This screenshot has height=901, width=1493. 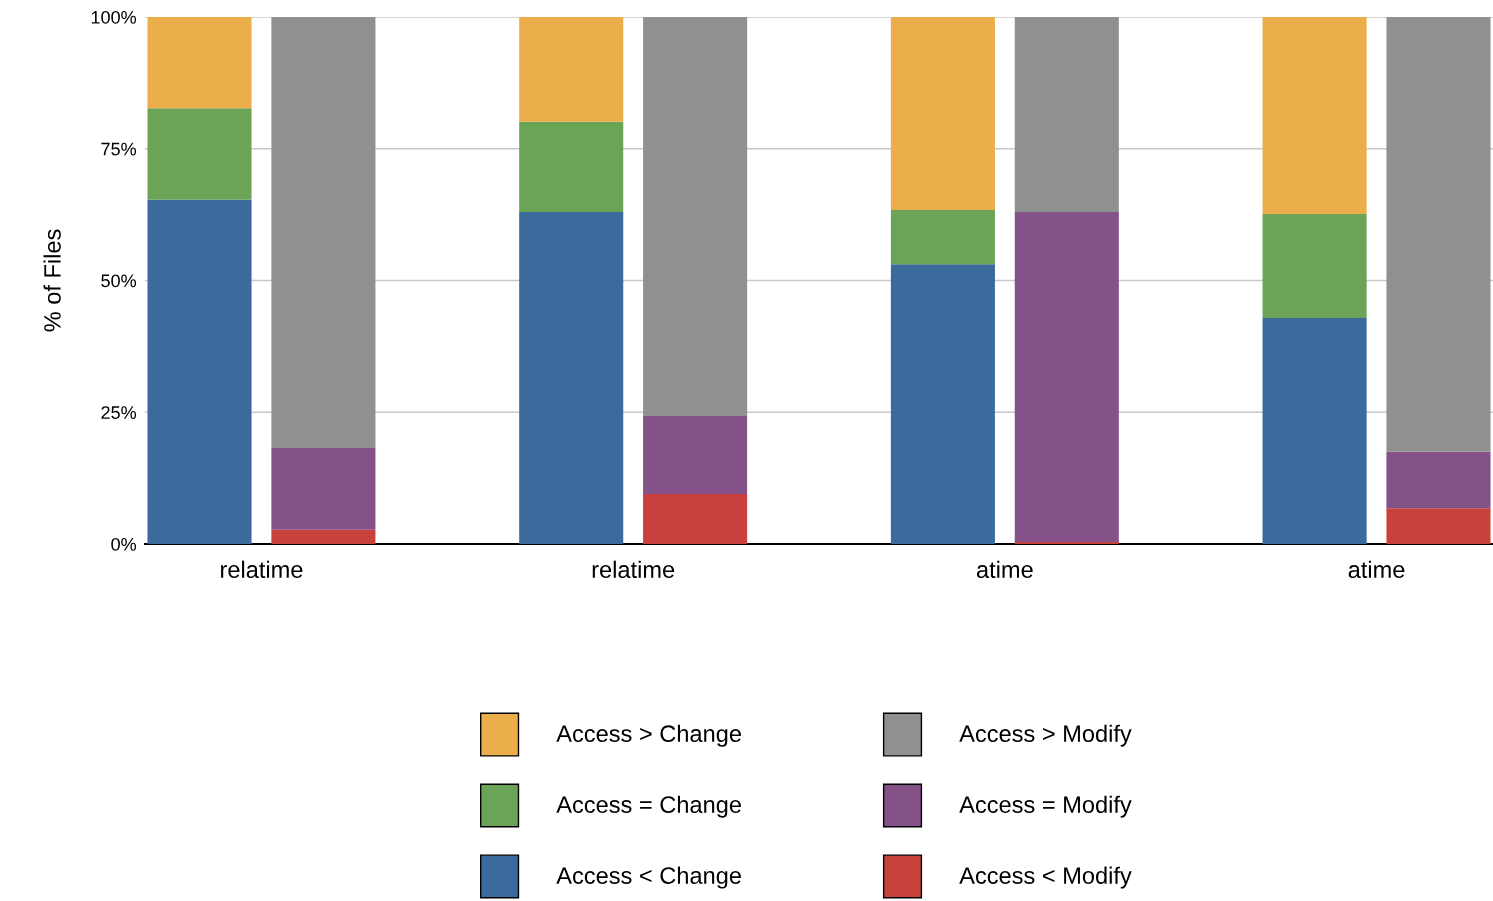 I want to click on legend-label: Access = Change, so click(x=648, y=806).